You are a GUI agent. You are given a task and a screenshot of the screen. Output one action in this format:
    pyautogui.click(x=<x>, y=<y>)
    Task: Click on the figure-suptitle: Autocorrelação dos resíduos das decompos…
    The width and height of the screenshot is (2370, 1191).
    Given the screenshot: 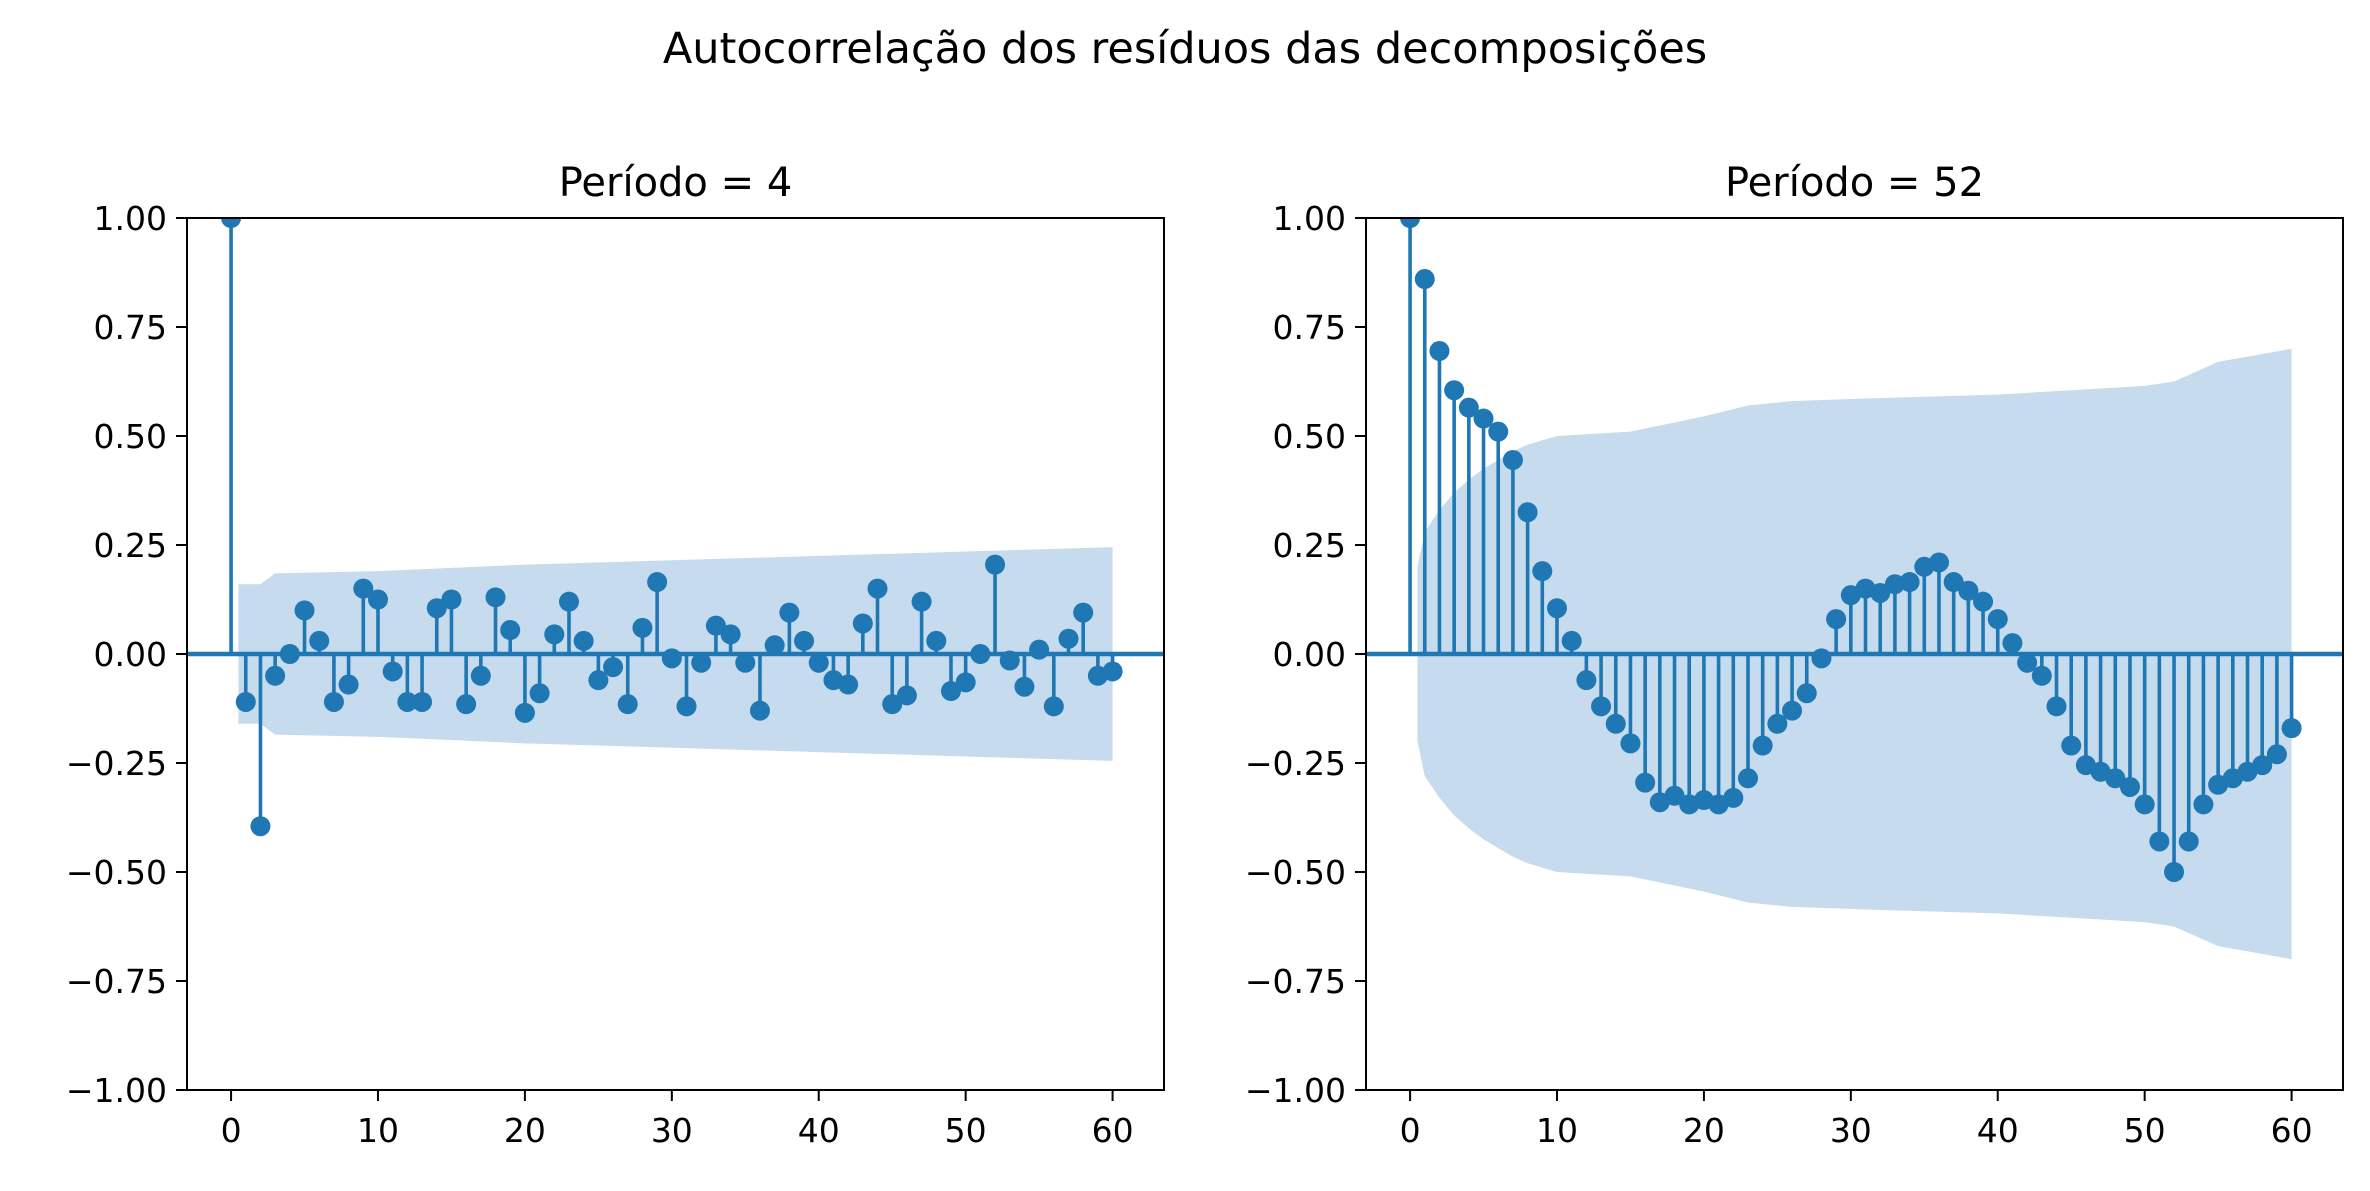 What is the action you would take?
    pyautogui.click(x=1185, y=49)
    